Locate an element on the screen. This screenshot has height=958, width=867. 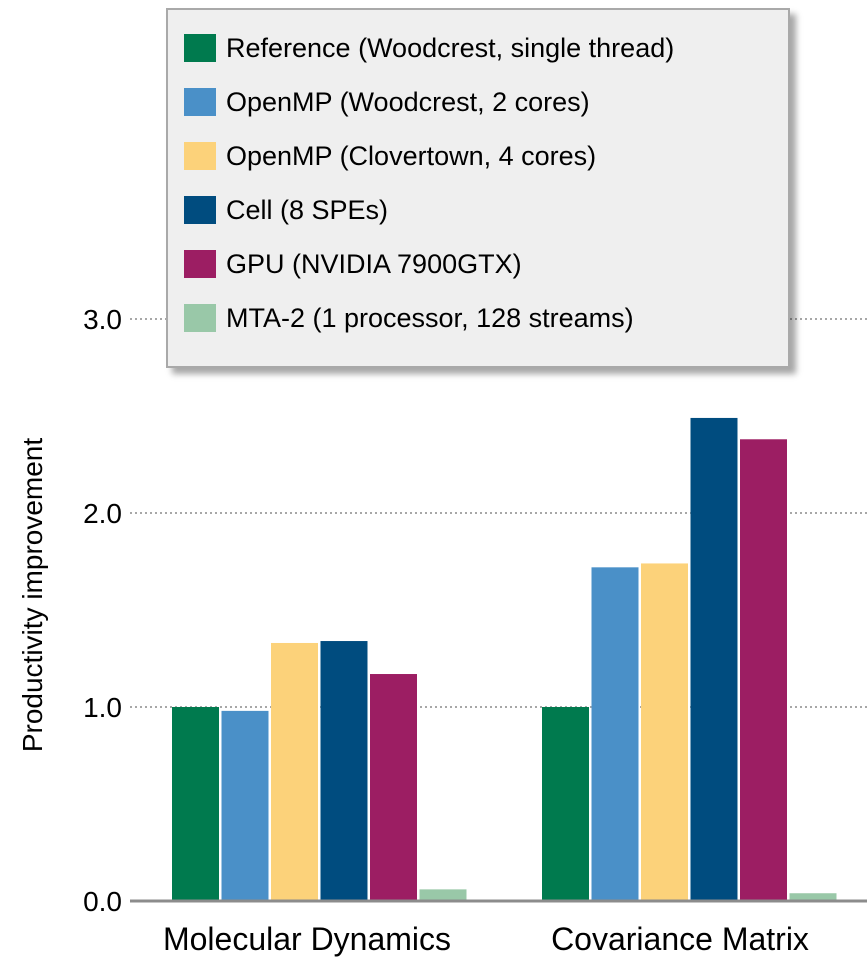
legend-item: MTA-2 (1 processor, 128 streams) is located at coordinates (409, 318).